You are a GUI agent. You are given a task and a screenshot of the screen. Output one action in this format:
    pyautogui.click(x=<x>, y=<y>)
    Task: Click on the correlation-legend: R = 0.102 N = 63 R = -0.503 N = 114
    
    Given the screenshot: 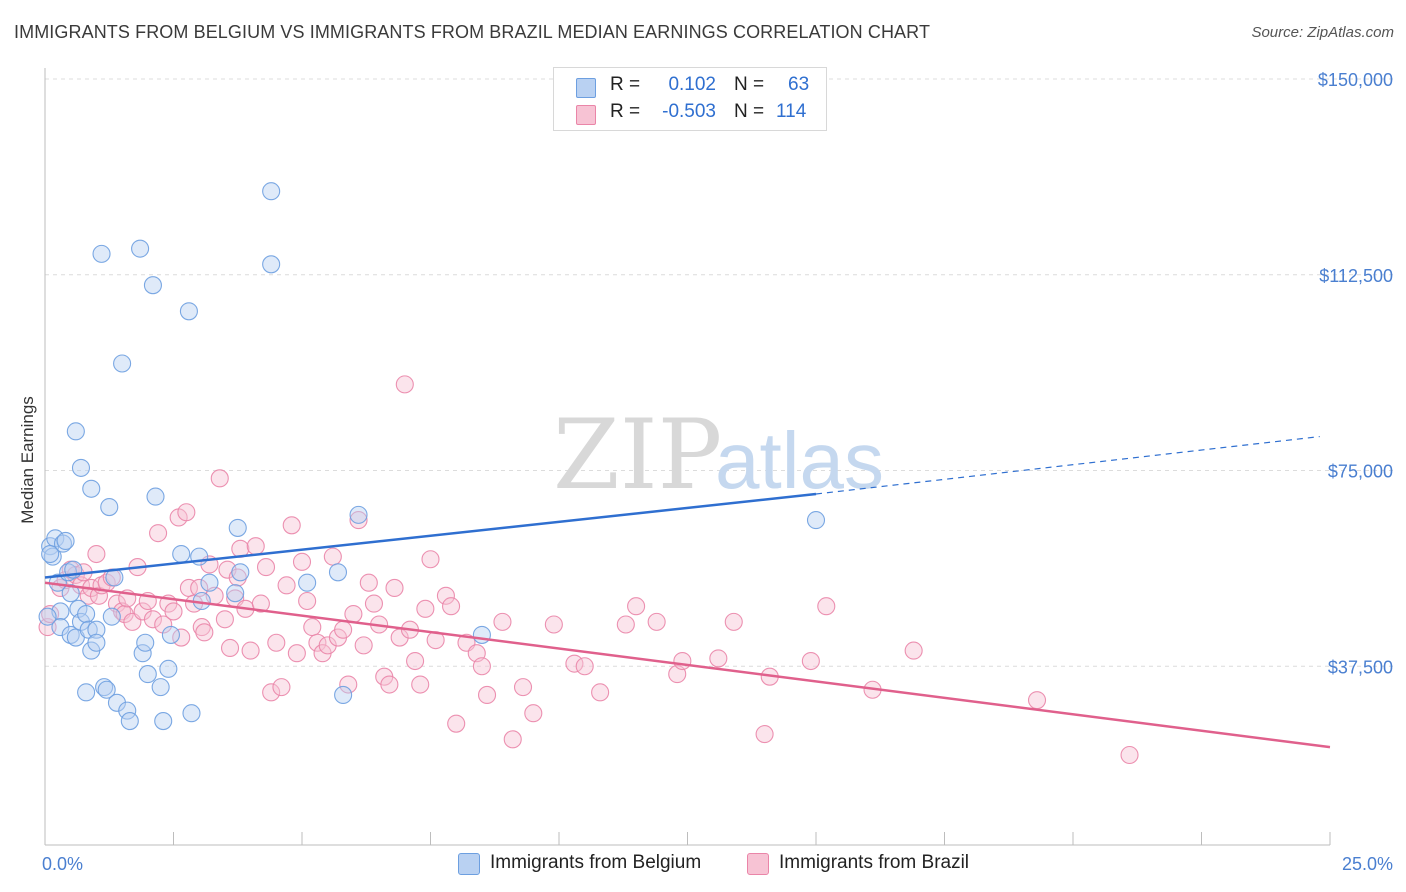 What is the action you would take?
    pyautogui.click(x=690, y=99)
    